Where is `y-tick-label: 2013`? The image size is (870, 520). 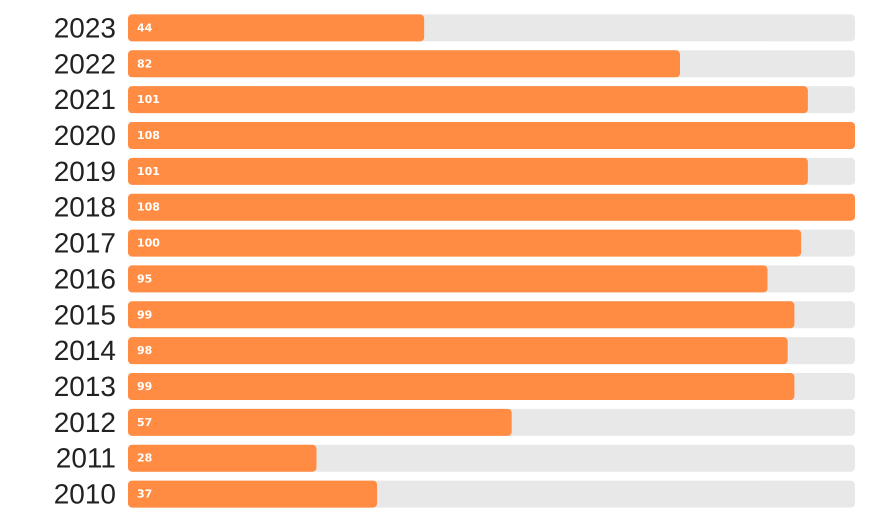 y-tick-label: 2013 is located at coordinates (85, 386).